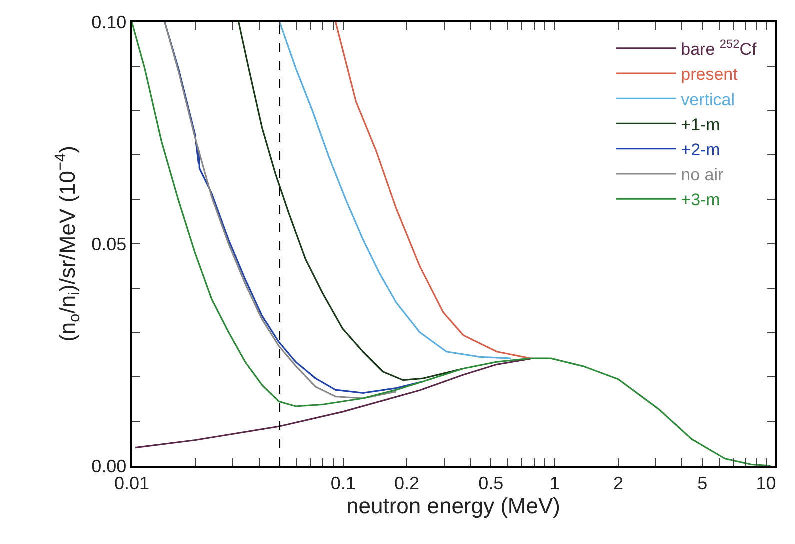 Image resolution: width=795 pixels, height=544 pixels. I want to click on x-tick-label: 0.5, so click(491, 483).